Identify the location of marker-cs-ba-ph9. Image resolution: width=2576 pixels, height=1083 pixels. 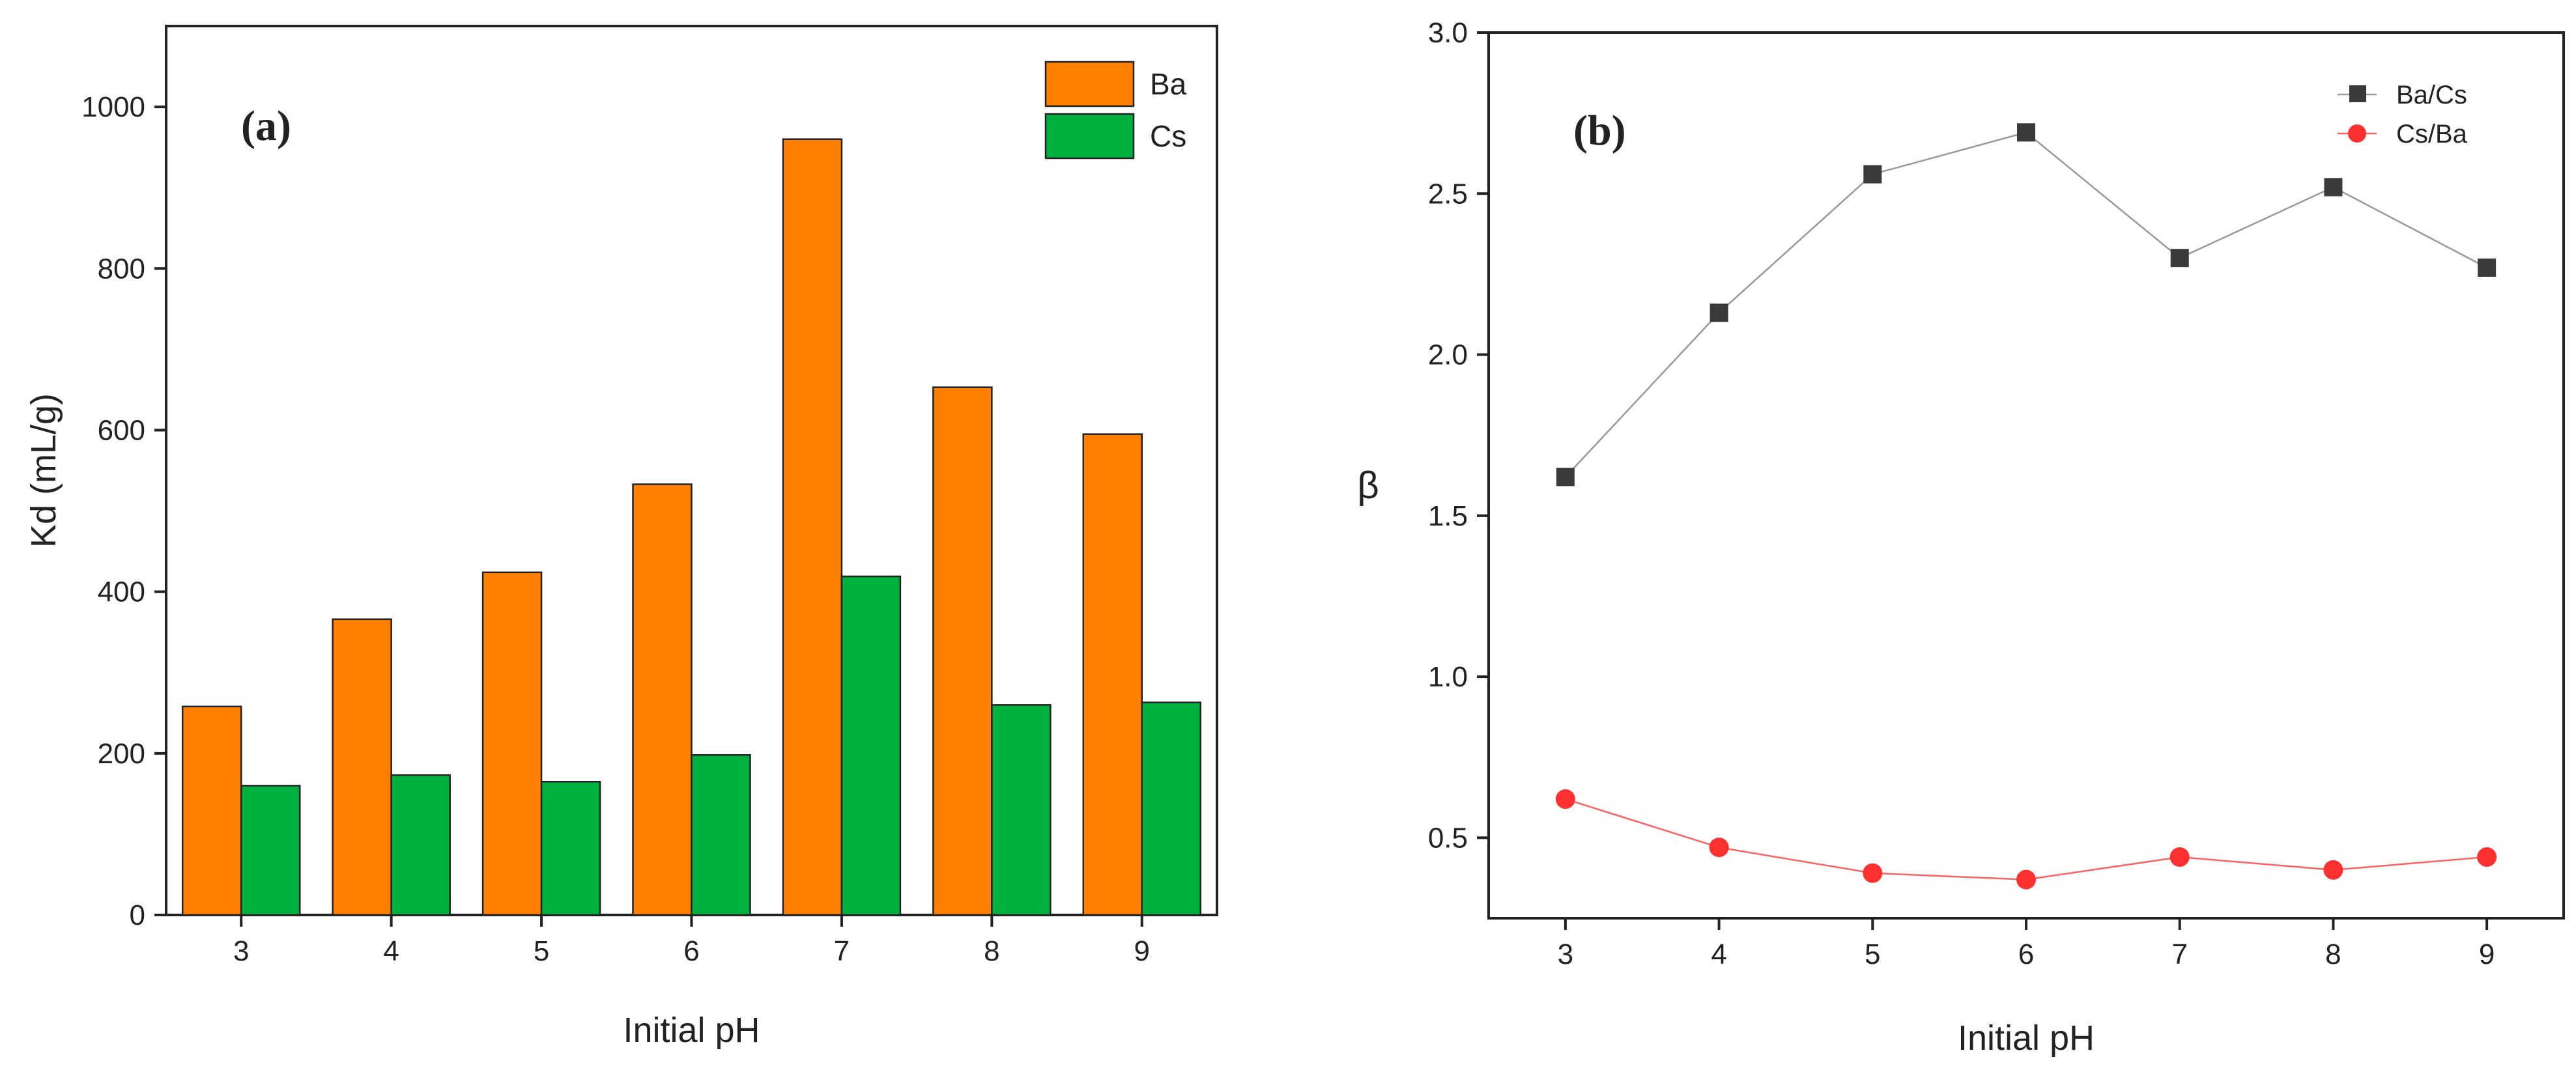
(2487, 857).